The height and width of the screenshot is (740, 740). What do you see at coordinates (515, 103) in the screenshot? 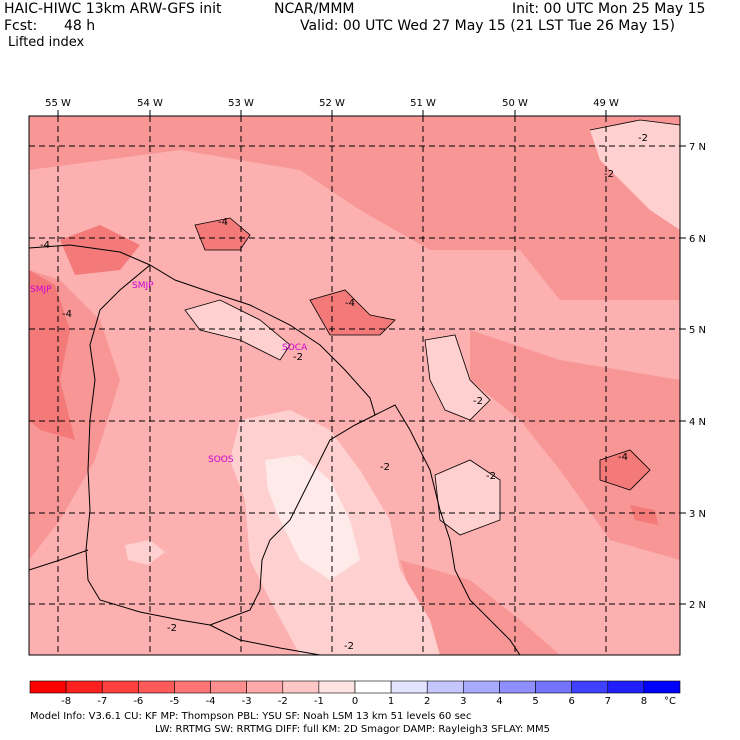
I see `lon-label: 50 W` at bounding box center [515, 103].